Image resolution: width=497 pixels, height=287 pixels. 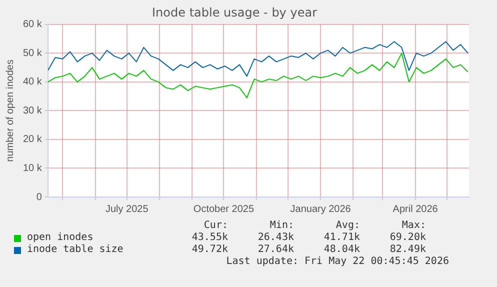 I want to click on y-tick-label: 30 k, so click(x=32, y=110).